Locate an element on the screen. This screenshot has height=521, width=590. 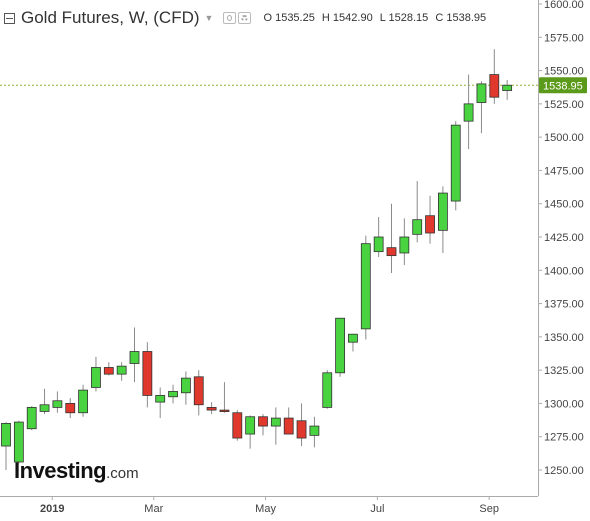
y-tick-label: 1450.00 is located at coordinates (564, 205).